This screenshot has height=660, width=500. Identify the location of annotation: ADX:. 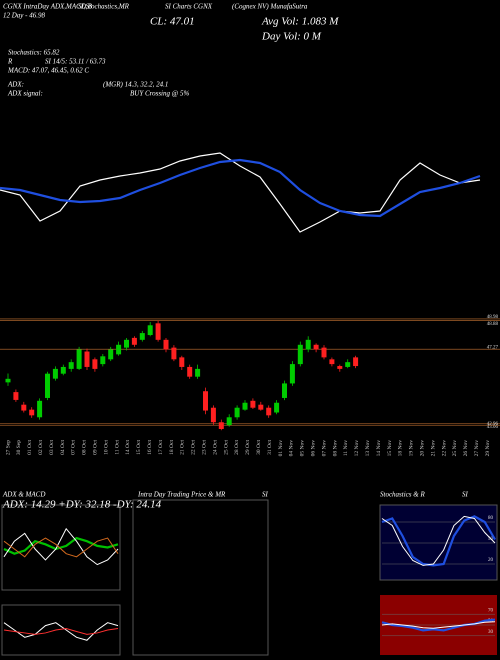
(15, 85).